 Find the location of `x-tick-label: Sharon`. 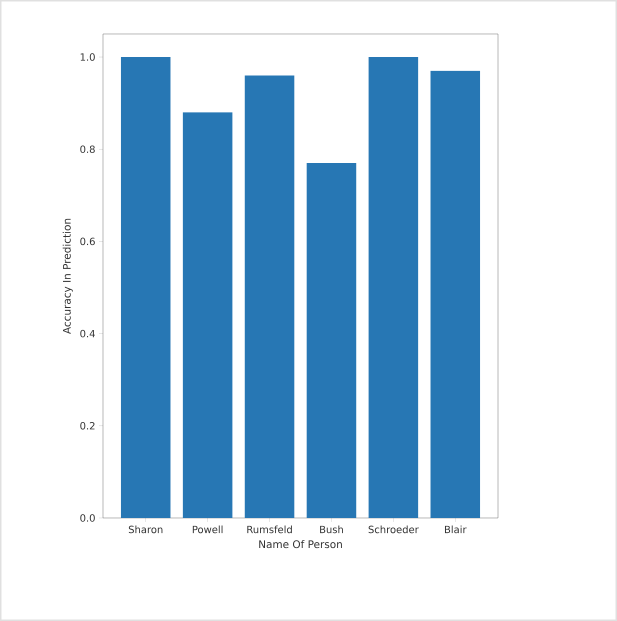

x-tick-label: Sharon is located at coordinates (145, 530).